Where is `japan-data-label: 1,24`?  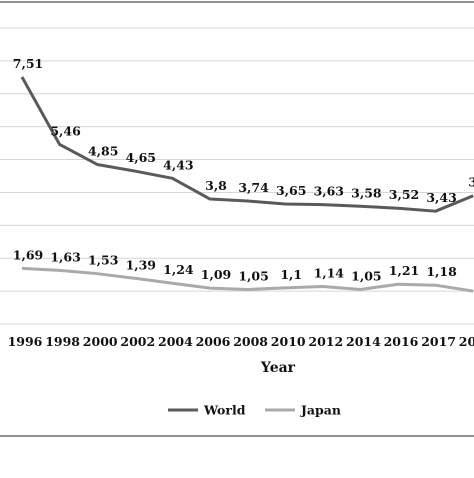
japan-data-label: 1,24 is located at coordinates (178, 269).